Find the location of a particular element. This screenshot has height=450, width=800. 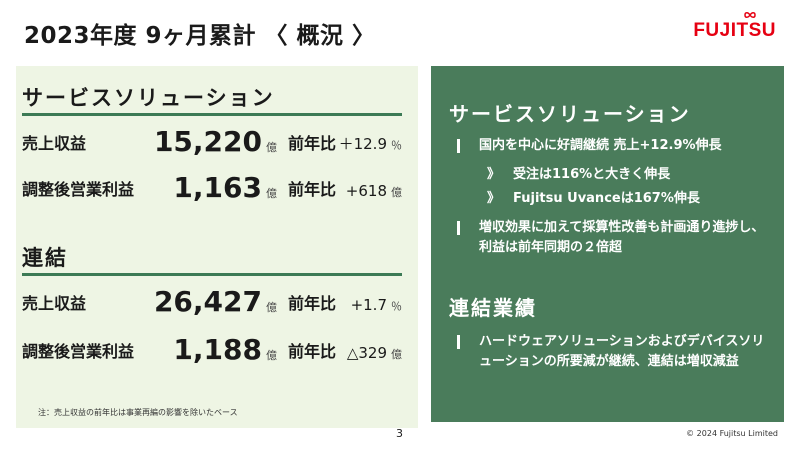

service-heading-rule is located at coordinates (212, 114).